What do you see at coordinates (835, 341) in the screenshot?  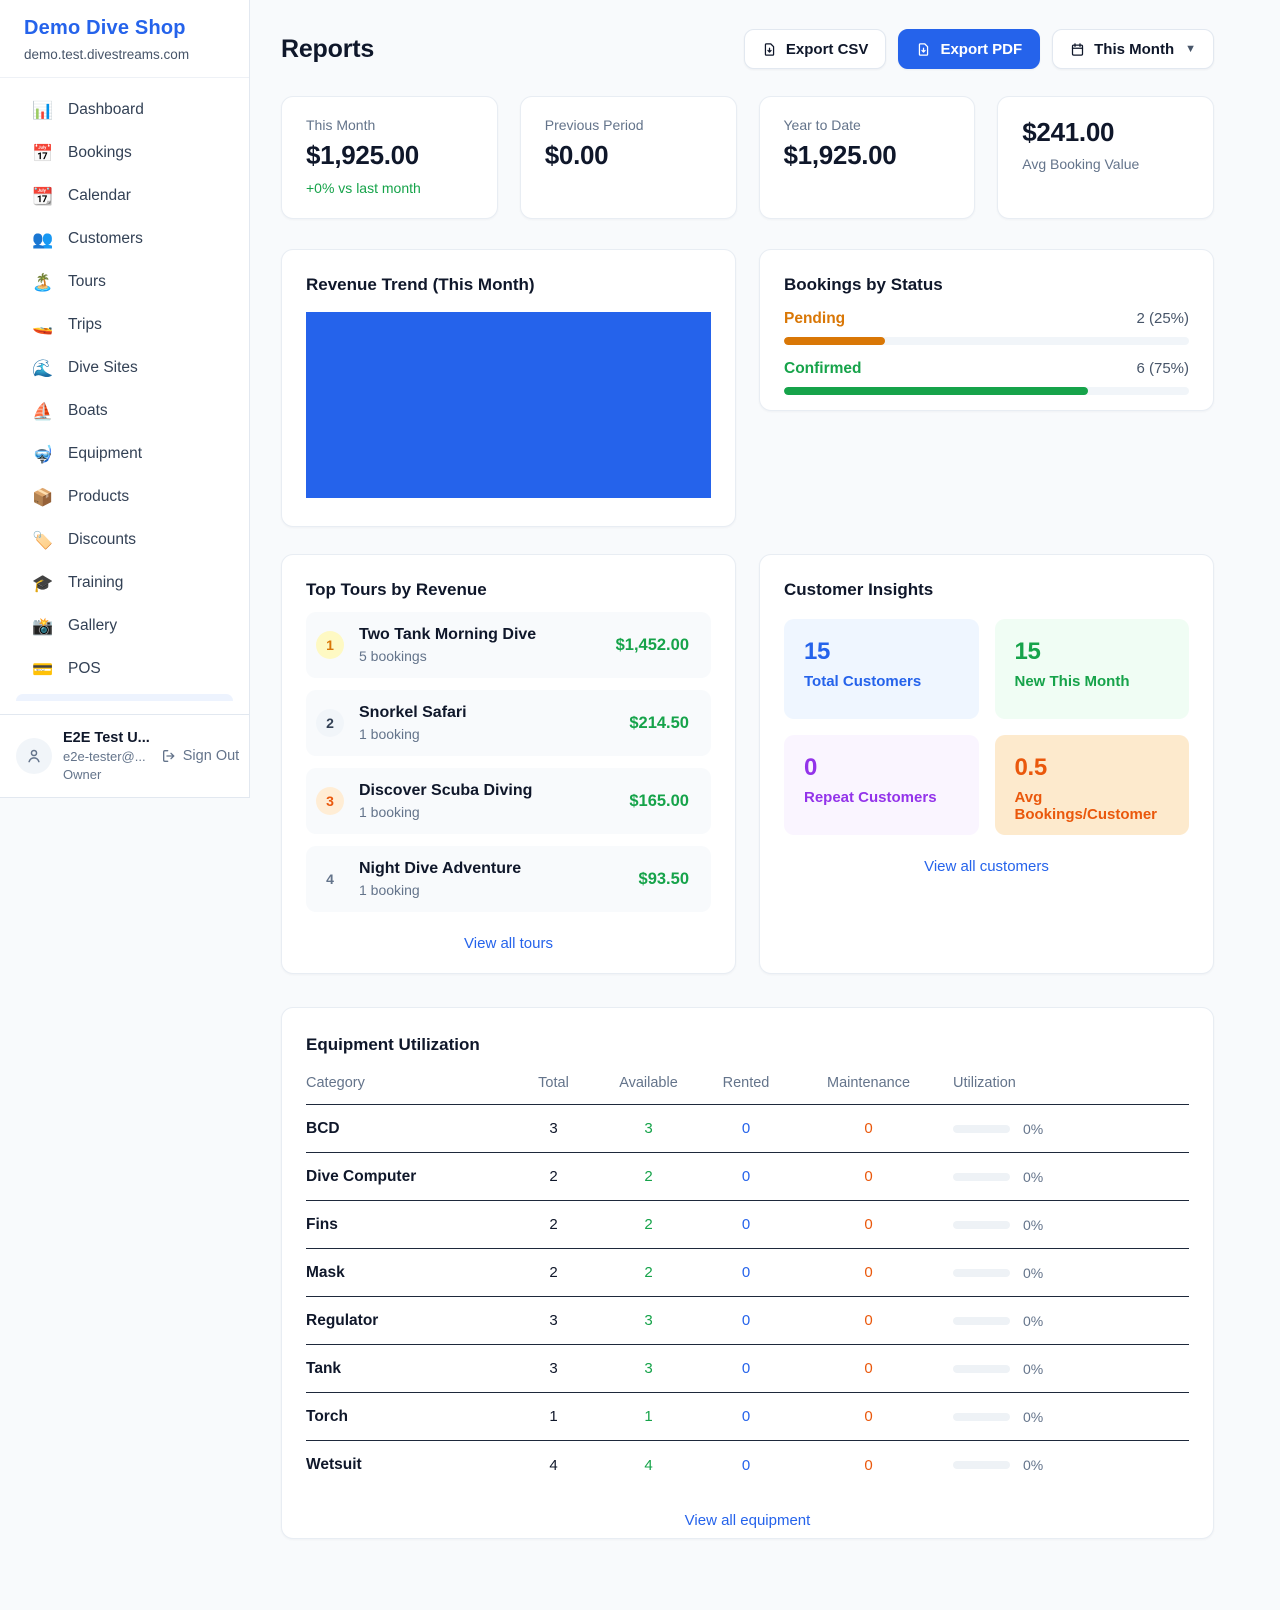 I see `progress-fill` at bounding box center [835, 341].